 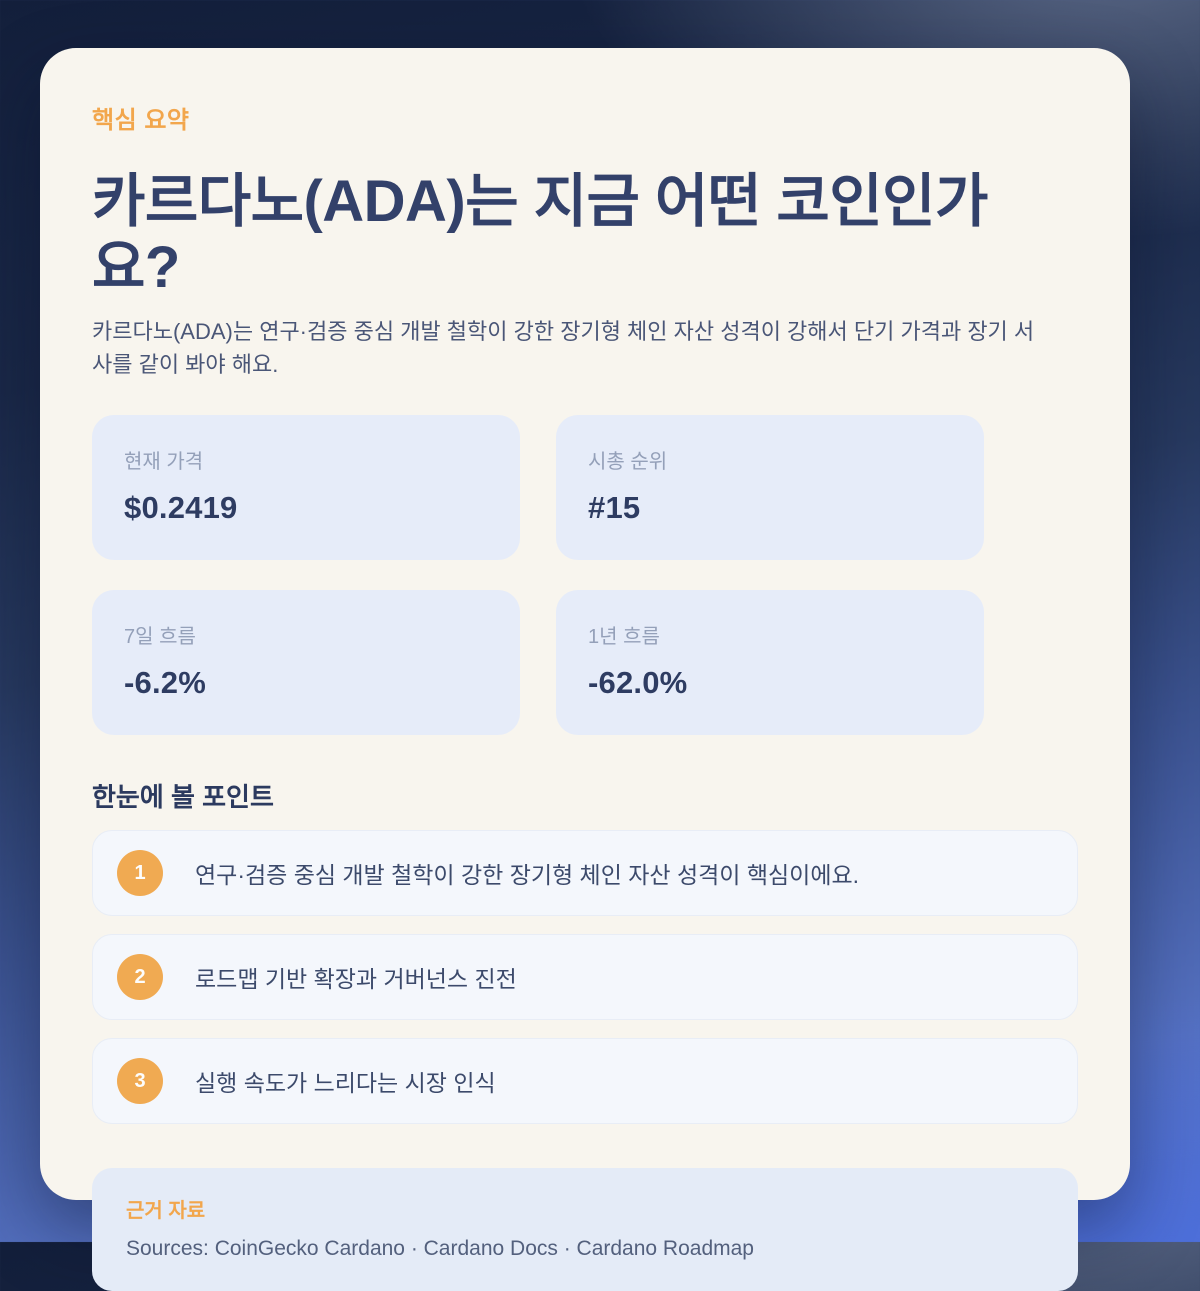 I want to click on stat-value: -6.2%, so click(x=165, y=683).